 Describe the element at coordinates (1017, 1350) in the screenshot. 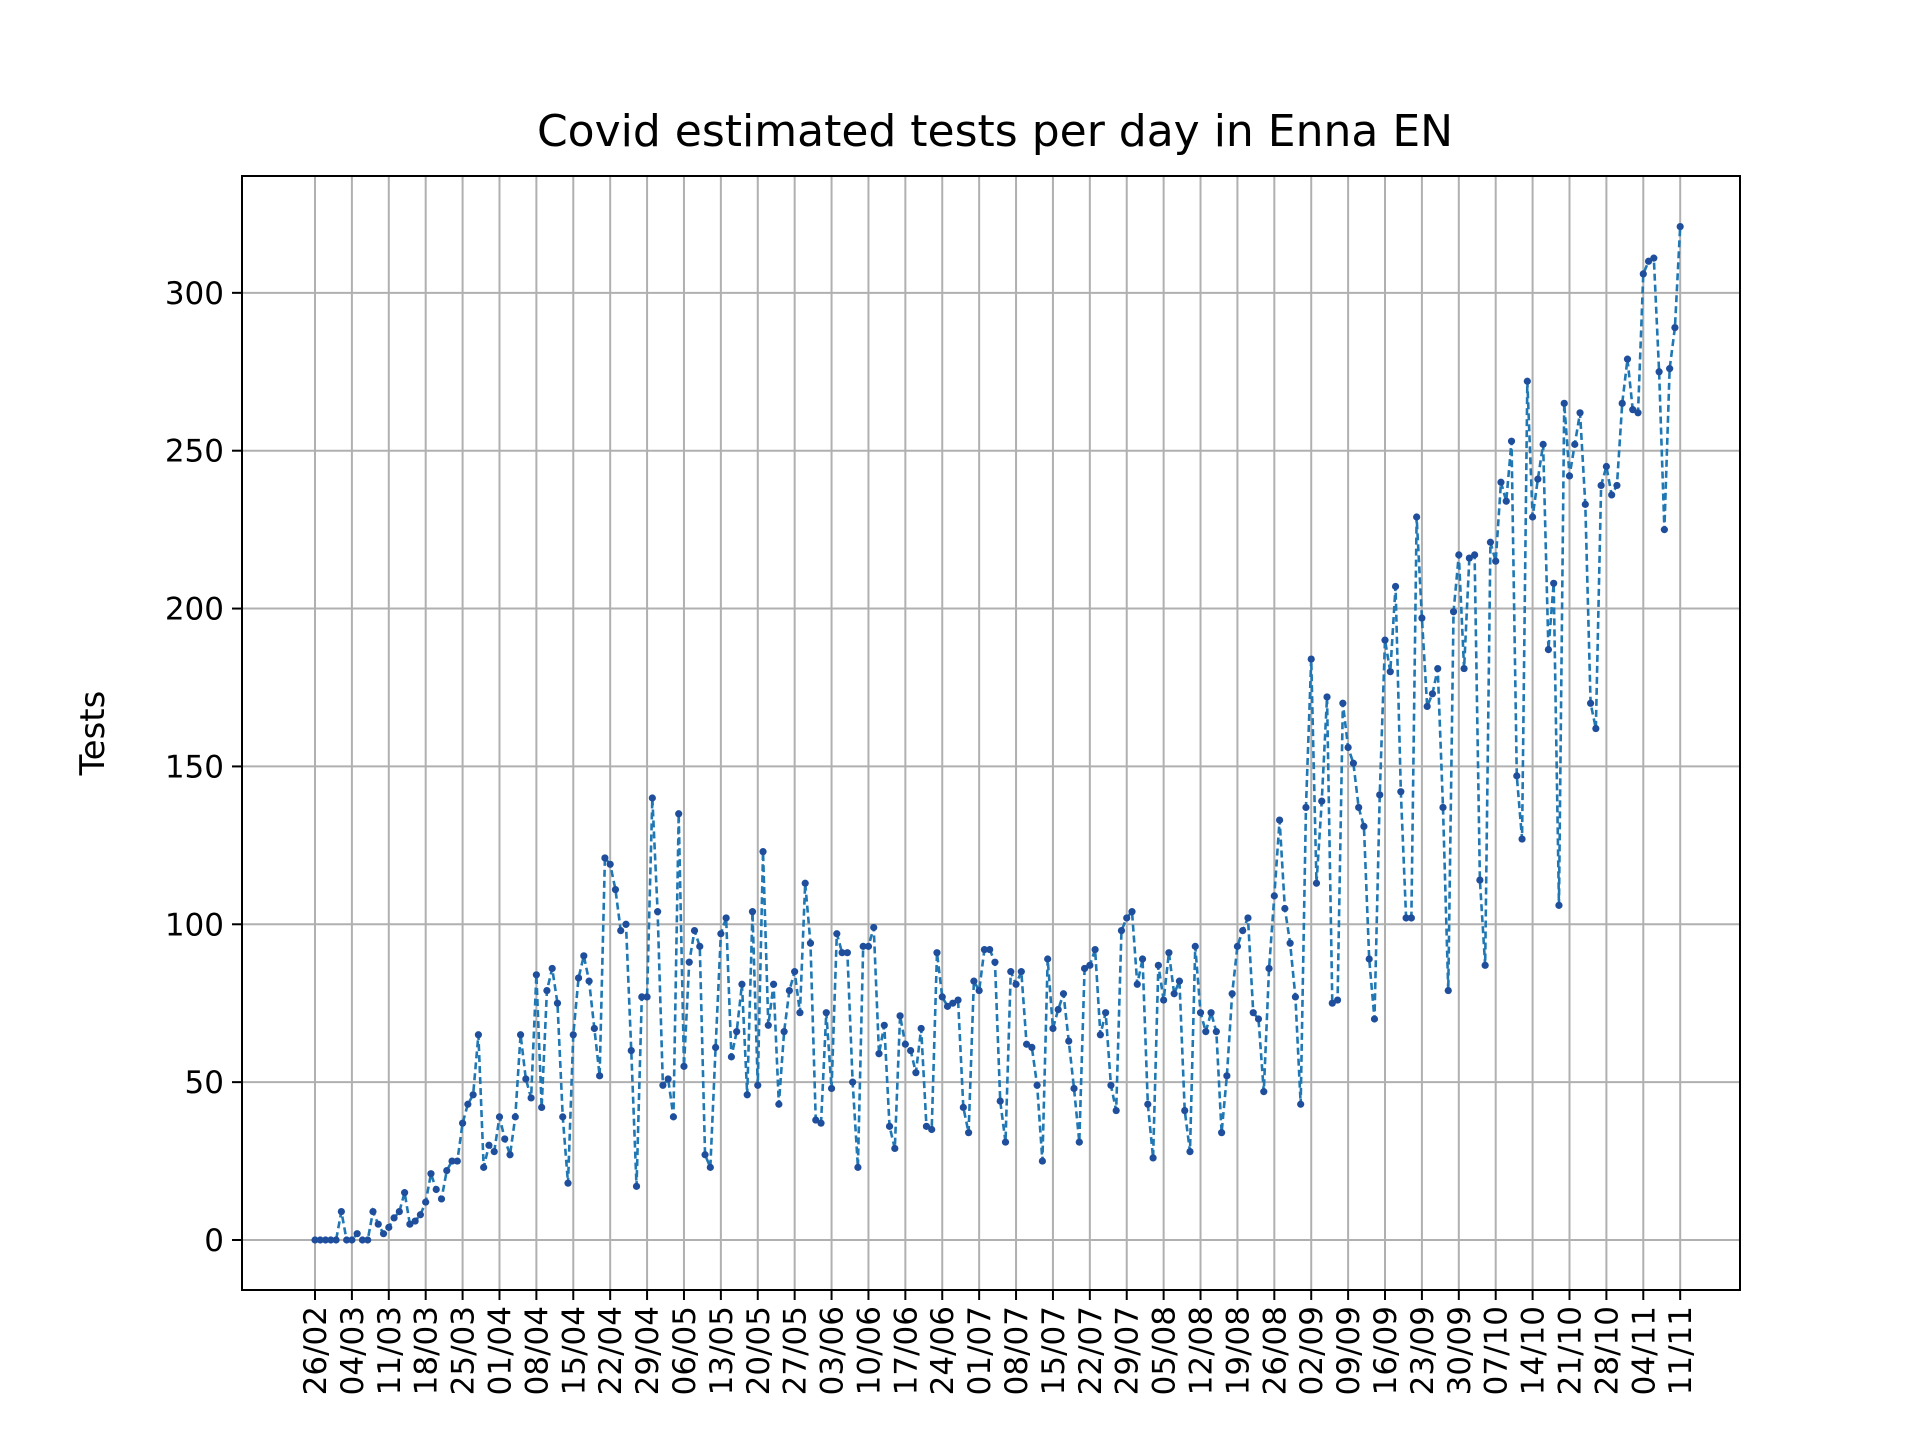

I see `x-tick-label: 08/07` at that location.